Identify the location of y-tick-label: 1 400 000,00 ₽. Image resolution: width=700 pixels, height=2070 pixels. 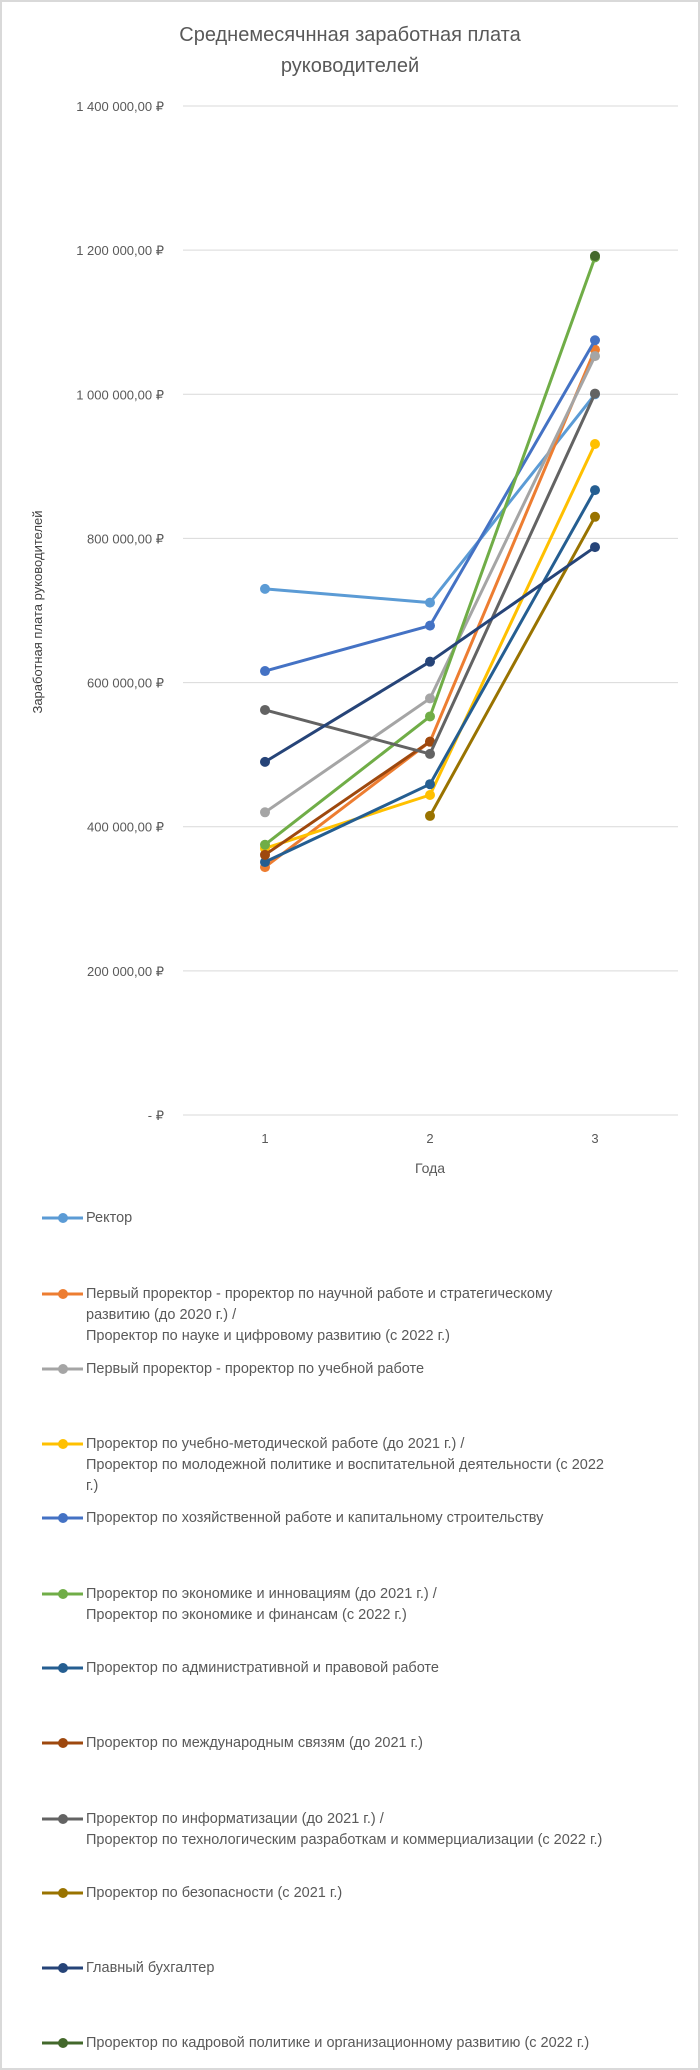
(120, 106).